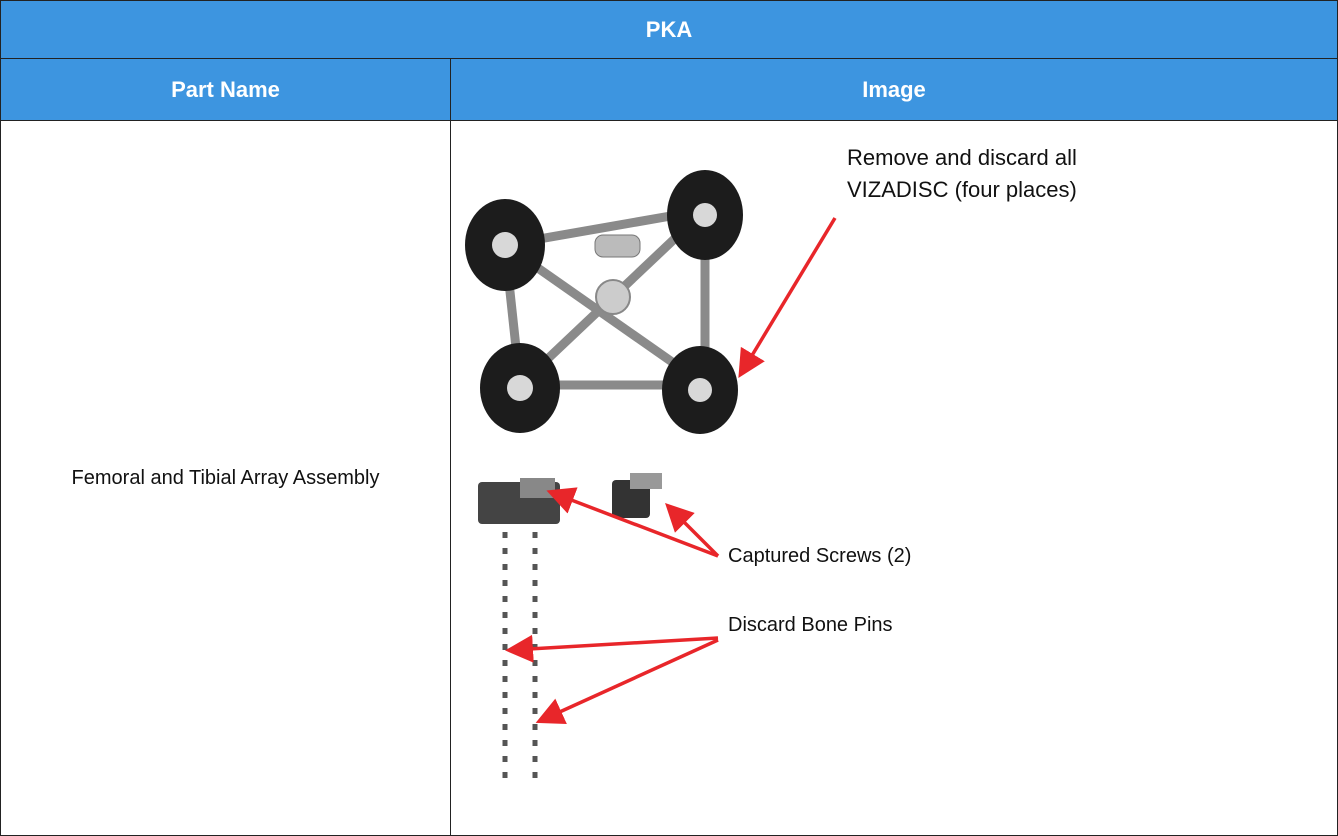 This screenshot has height=836, width=1338. I want to click on column-header: Image, so click(894, 89).